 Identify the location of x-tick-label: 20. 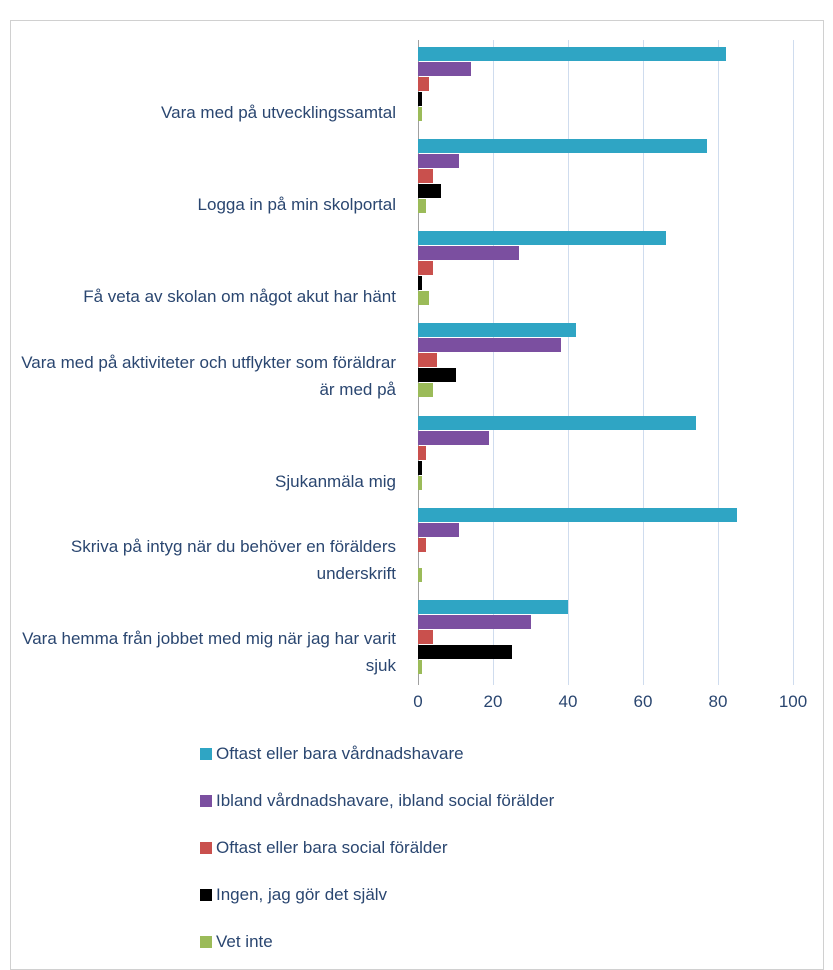
(493, 701).